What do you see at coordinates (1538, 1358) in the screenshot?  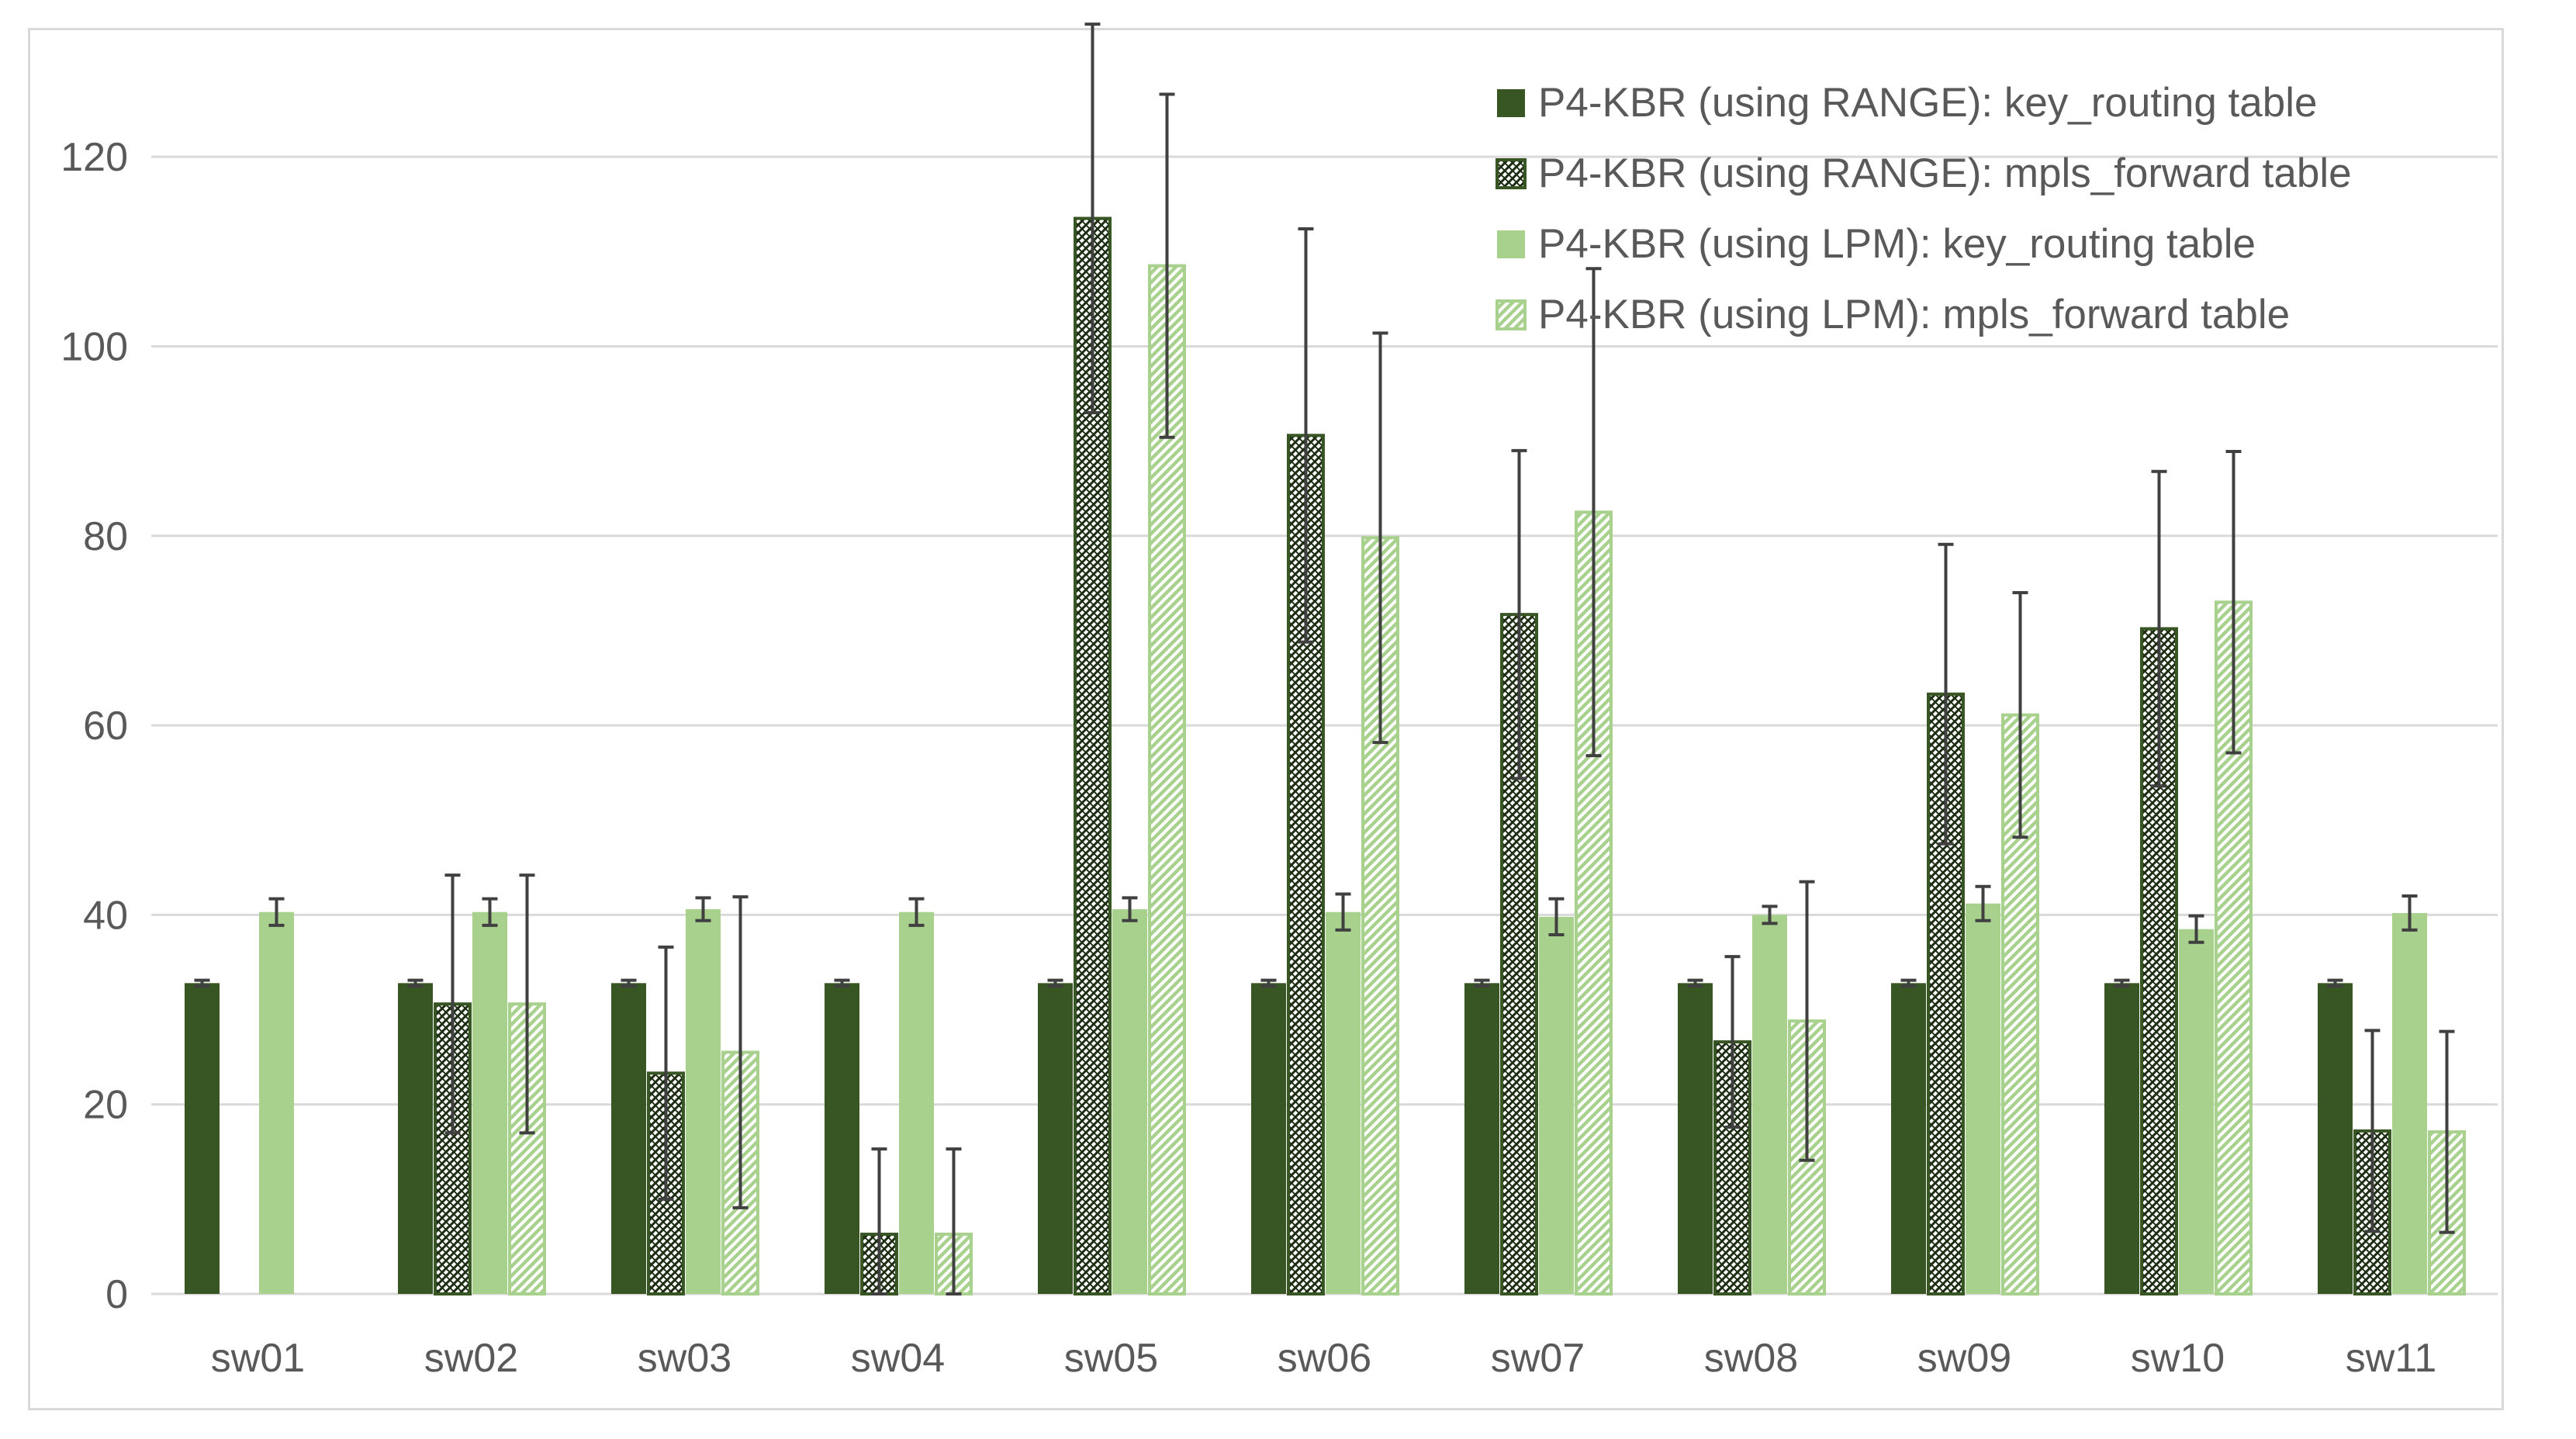 I see `x-tick-label-sw07: sw07` at bounding box center [1538, 1358].